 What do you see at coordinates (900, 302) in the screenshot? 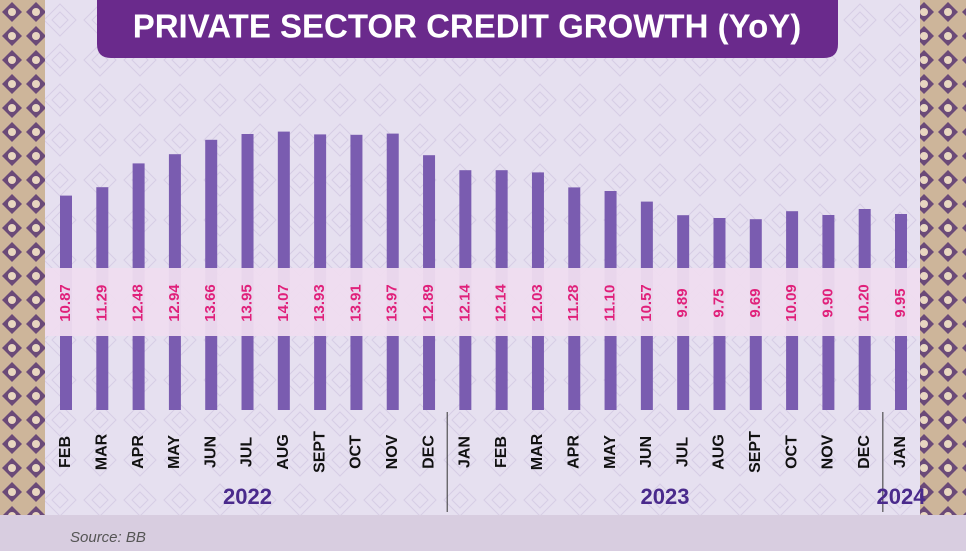
I see `value-label: 9.95` at bounding box center [900, 302].